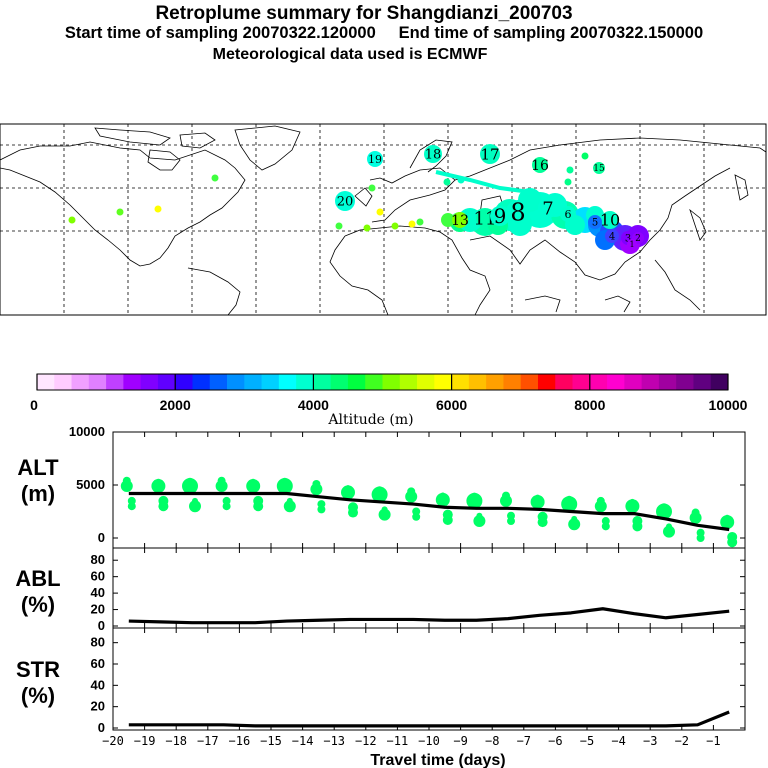 The height and width of the screenshot is (768, 768). Describe the element at coordinates (713, 741) in the screenshot. I see `x-tick-label: −1` at that location.